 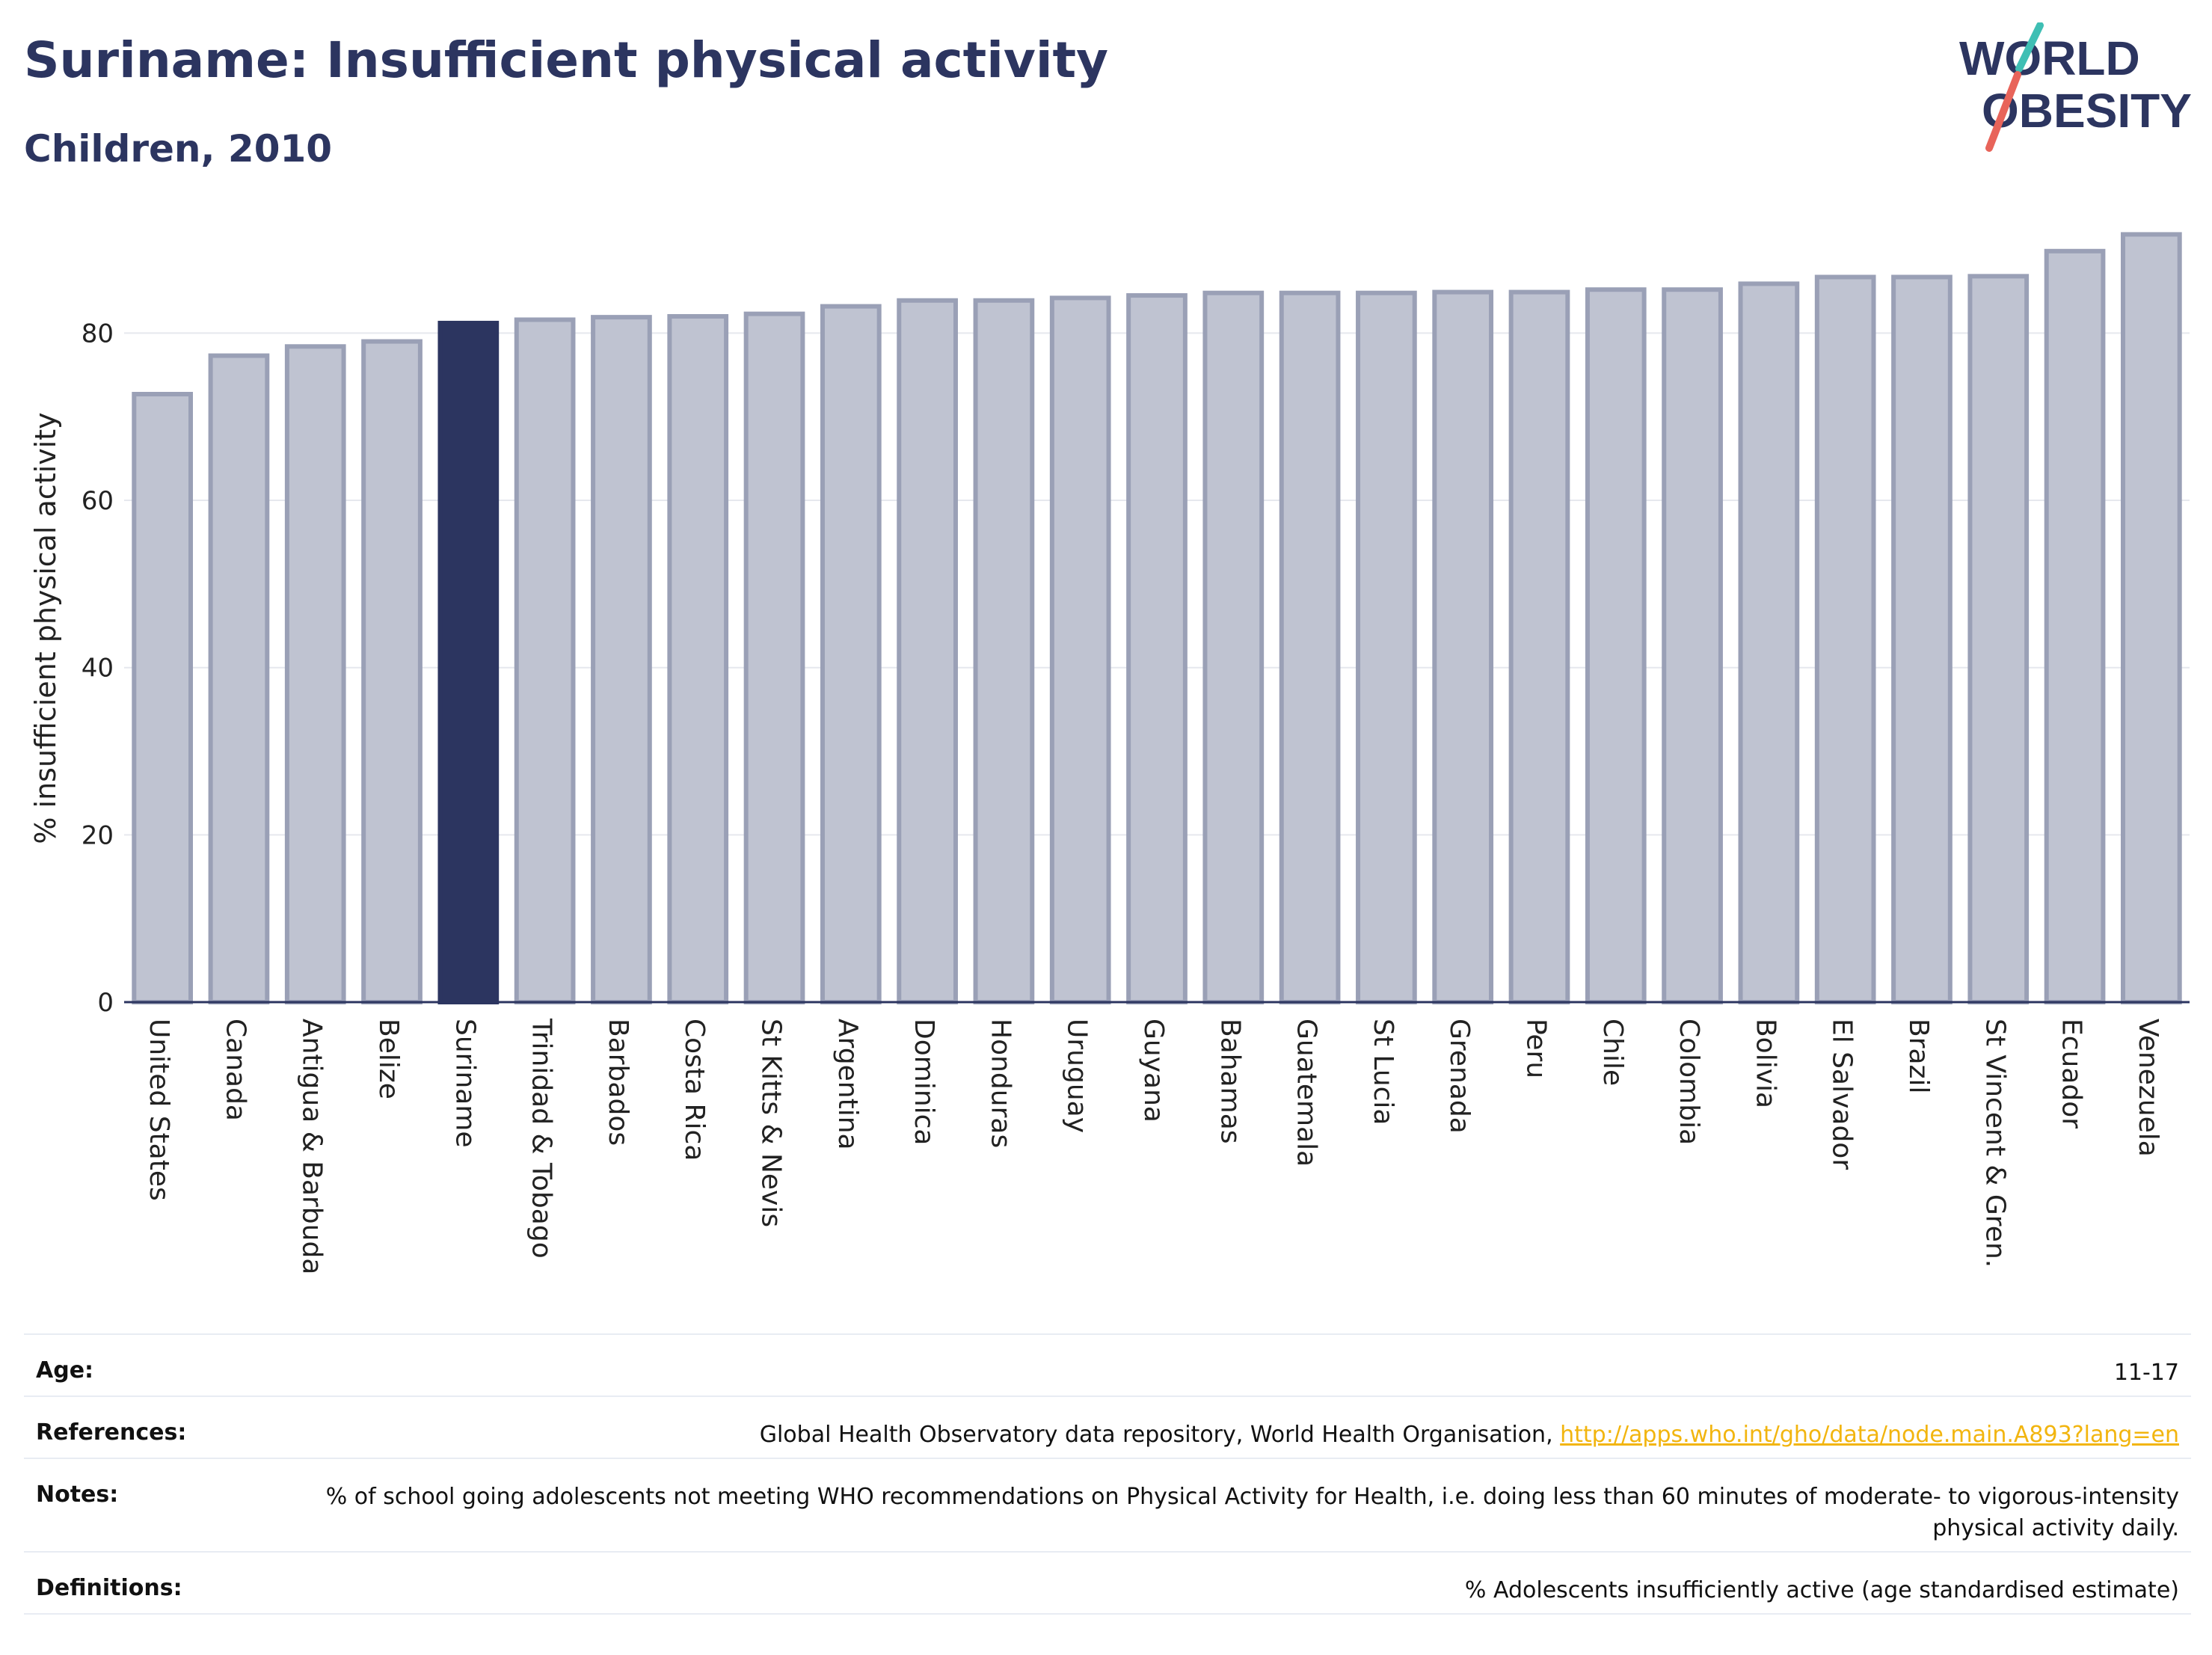 What do you see at coordinates (111, 1432) in the screenshot?
I see `references-label: References:` at bounding box center [111, 1432].